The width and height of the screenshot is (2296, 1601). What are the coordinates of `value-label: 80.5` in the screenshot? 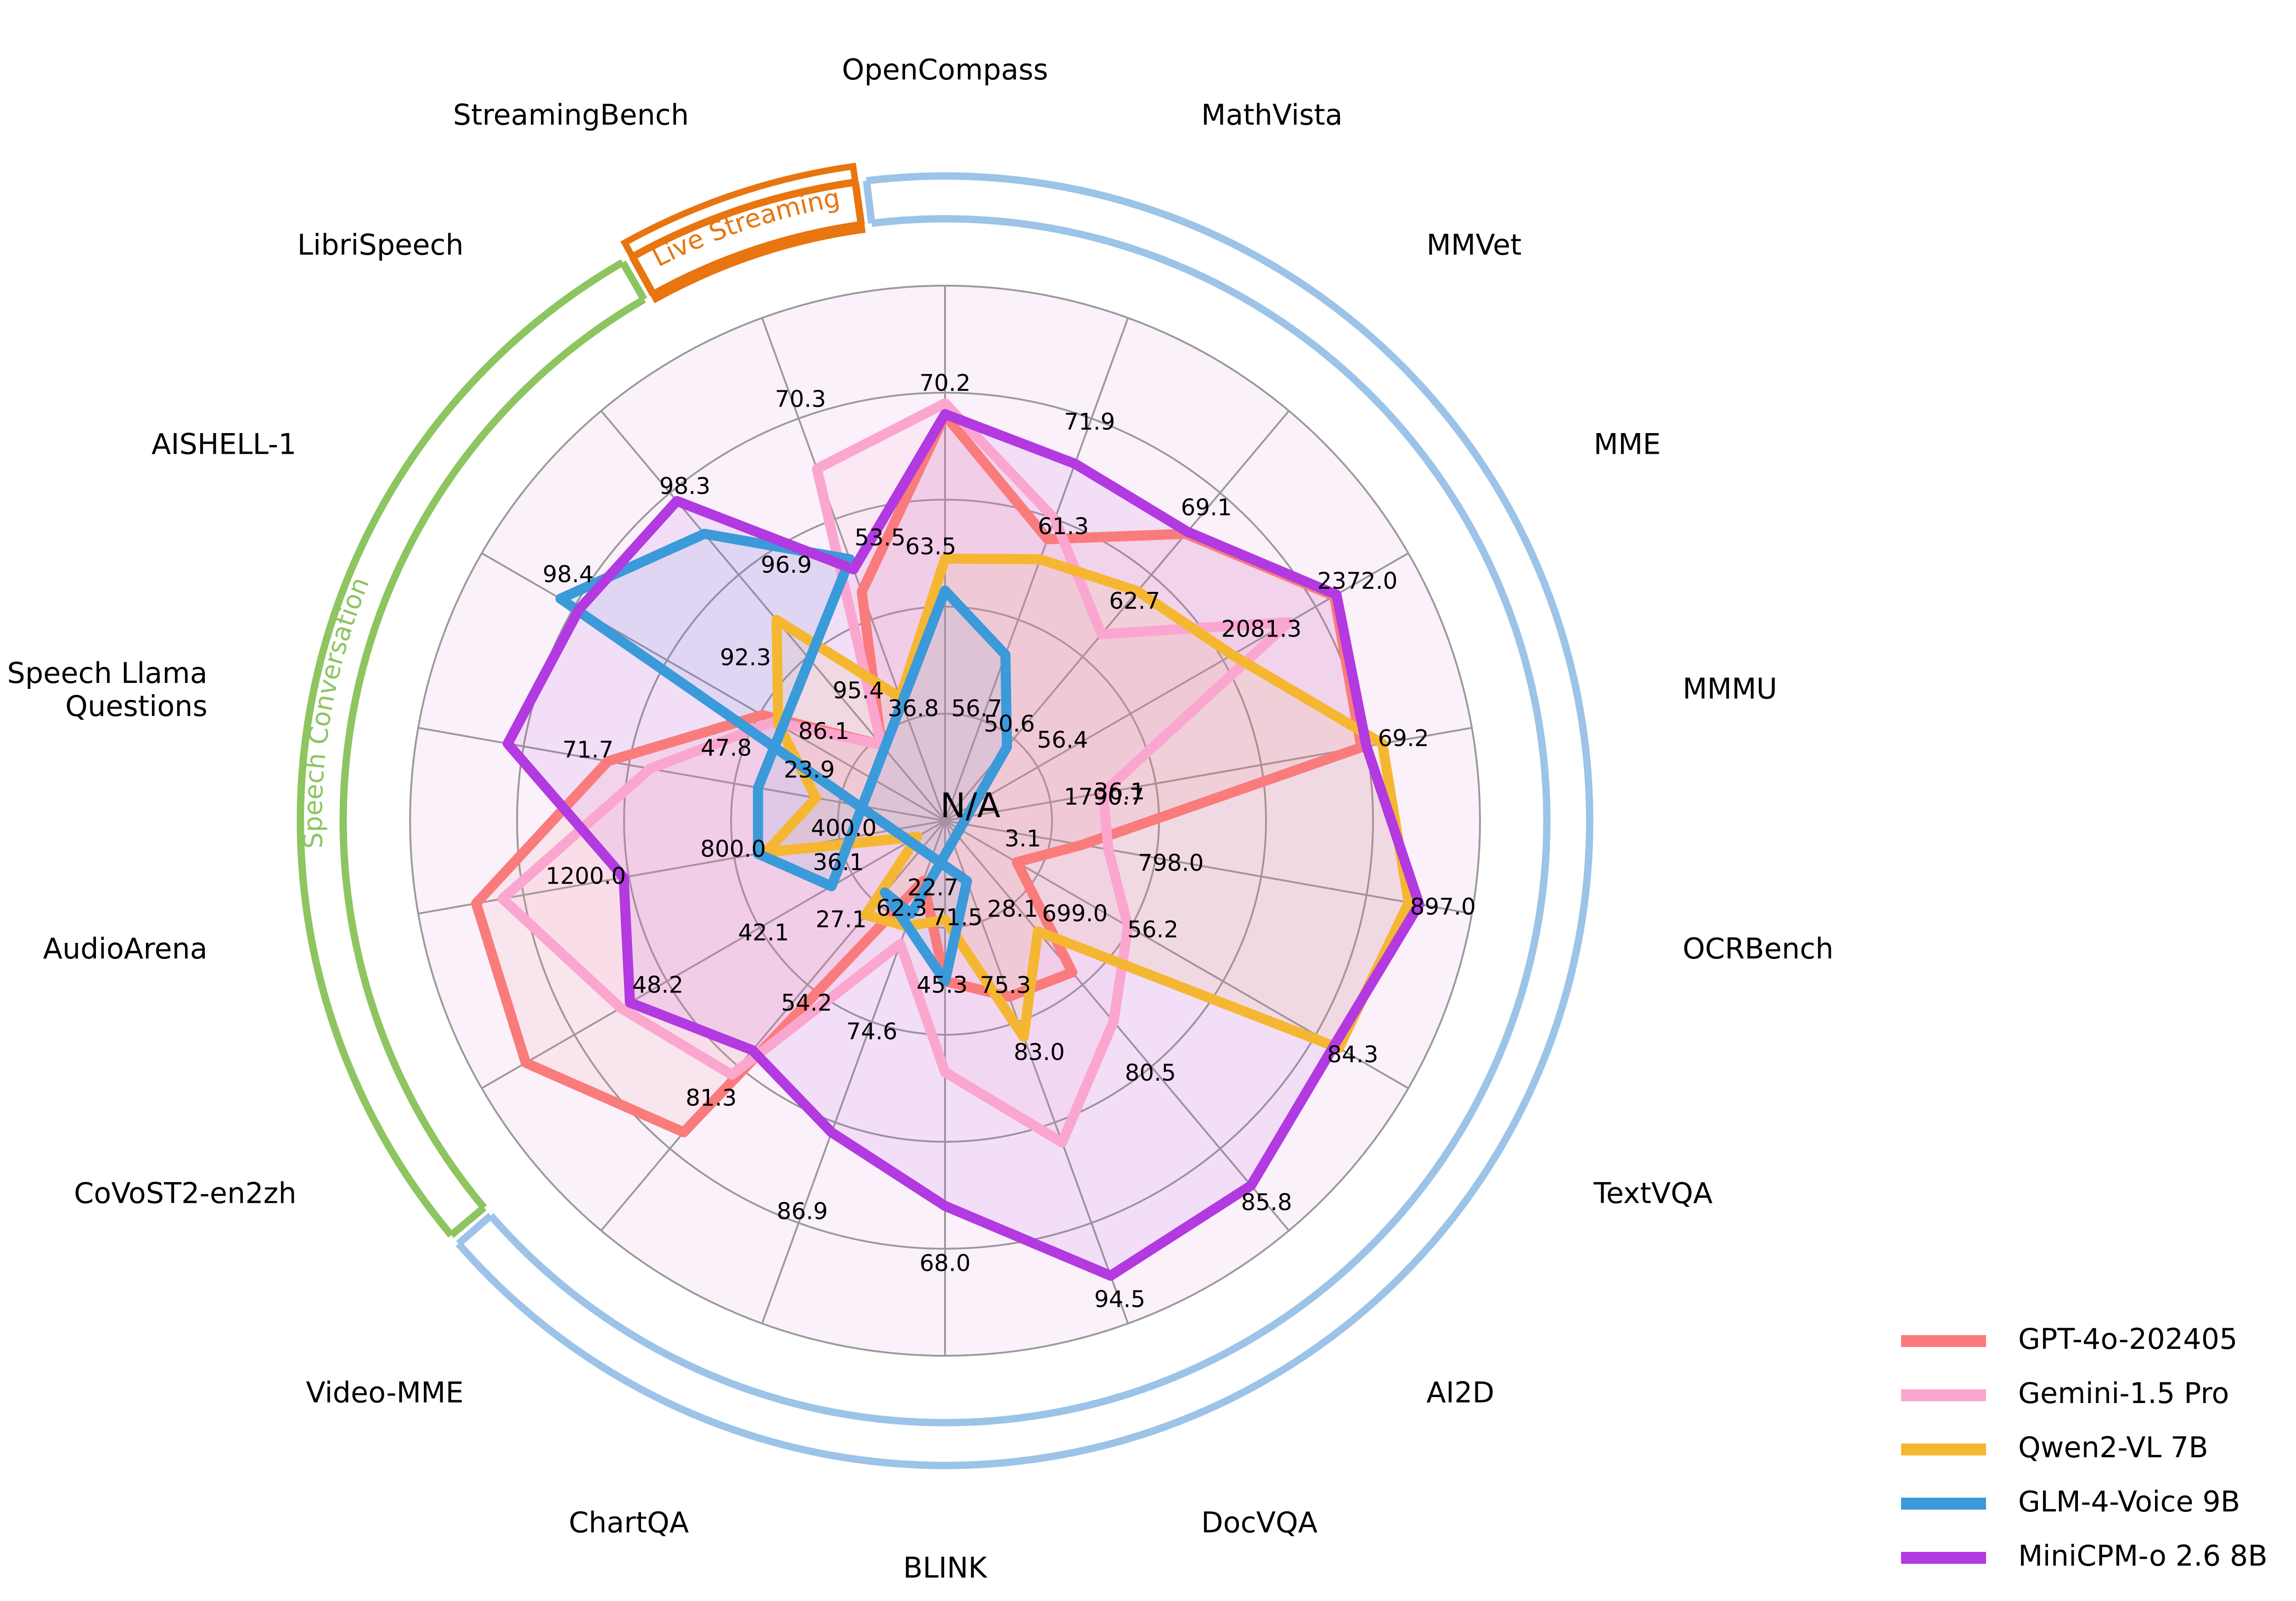 It's located at (1150, 1073).